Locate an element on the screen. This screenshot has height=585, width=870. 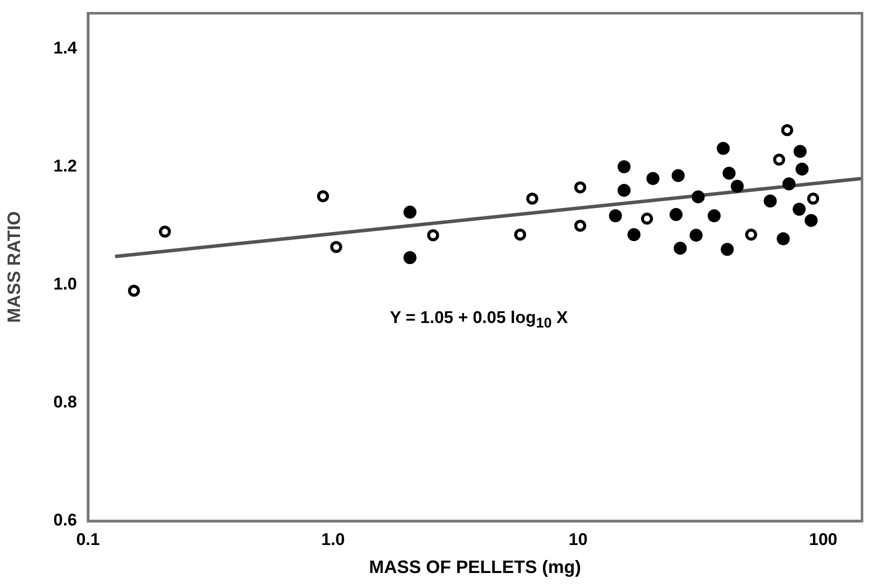
y-tick-label: 1.2 is located at coordinates (65, 166).